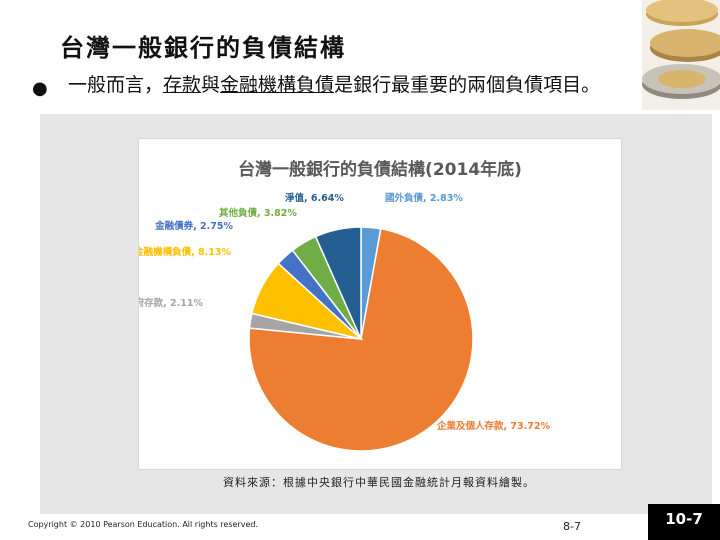 Image resolution: width=720 pixels, height=540 pixels. Describe the element at coordinates (314, 198) in the screenshot. I see `pie-slice-label: 淨值, 6.64%` at that location.